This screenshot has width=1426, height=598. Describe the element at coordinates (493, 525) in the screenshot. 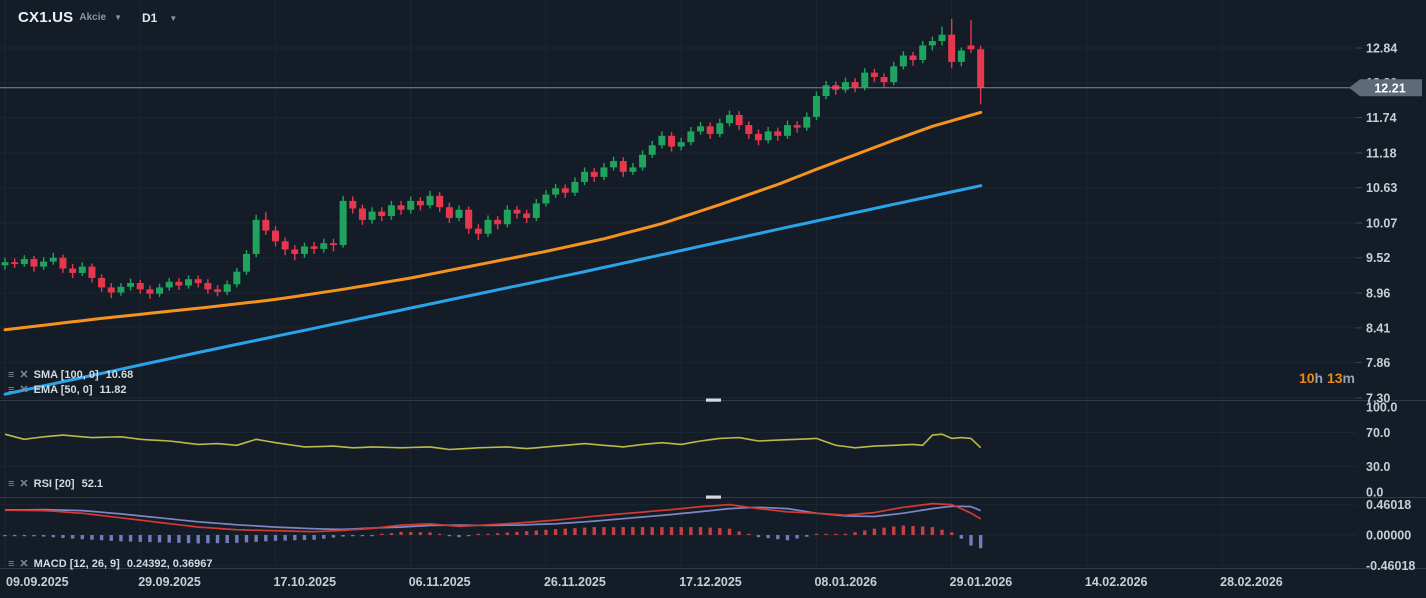

I see `macd-pane` at that location.